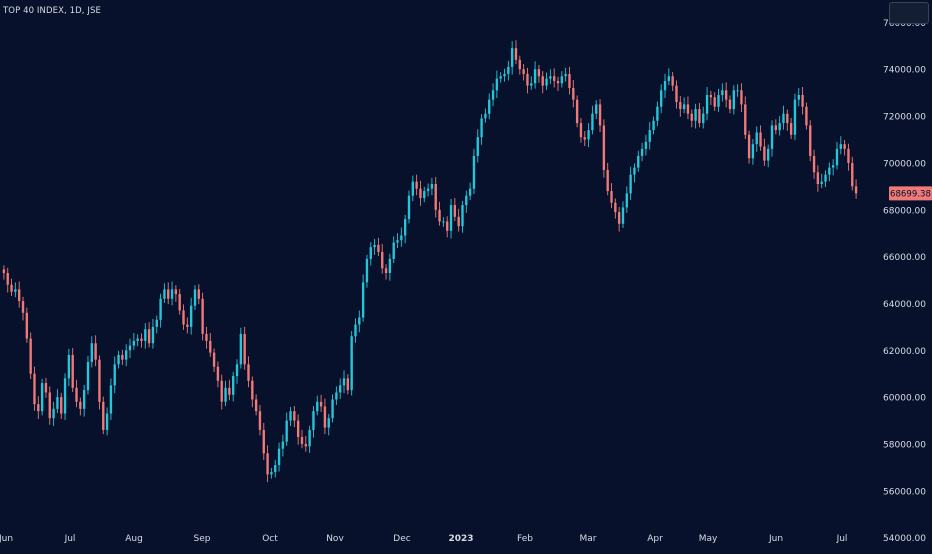 This screenshot has height=554, width=932. I want to click on x-tick-label: Aug, so click(134, 539).